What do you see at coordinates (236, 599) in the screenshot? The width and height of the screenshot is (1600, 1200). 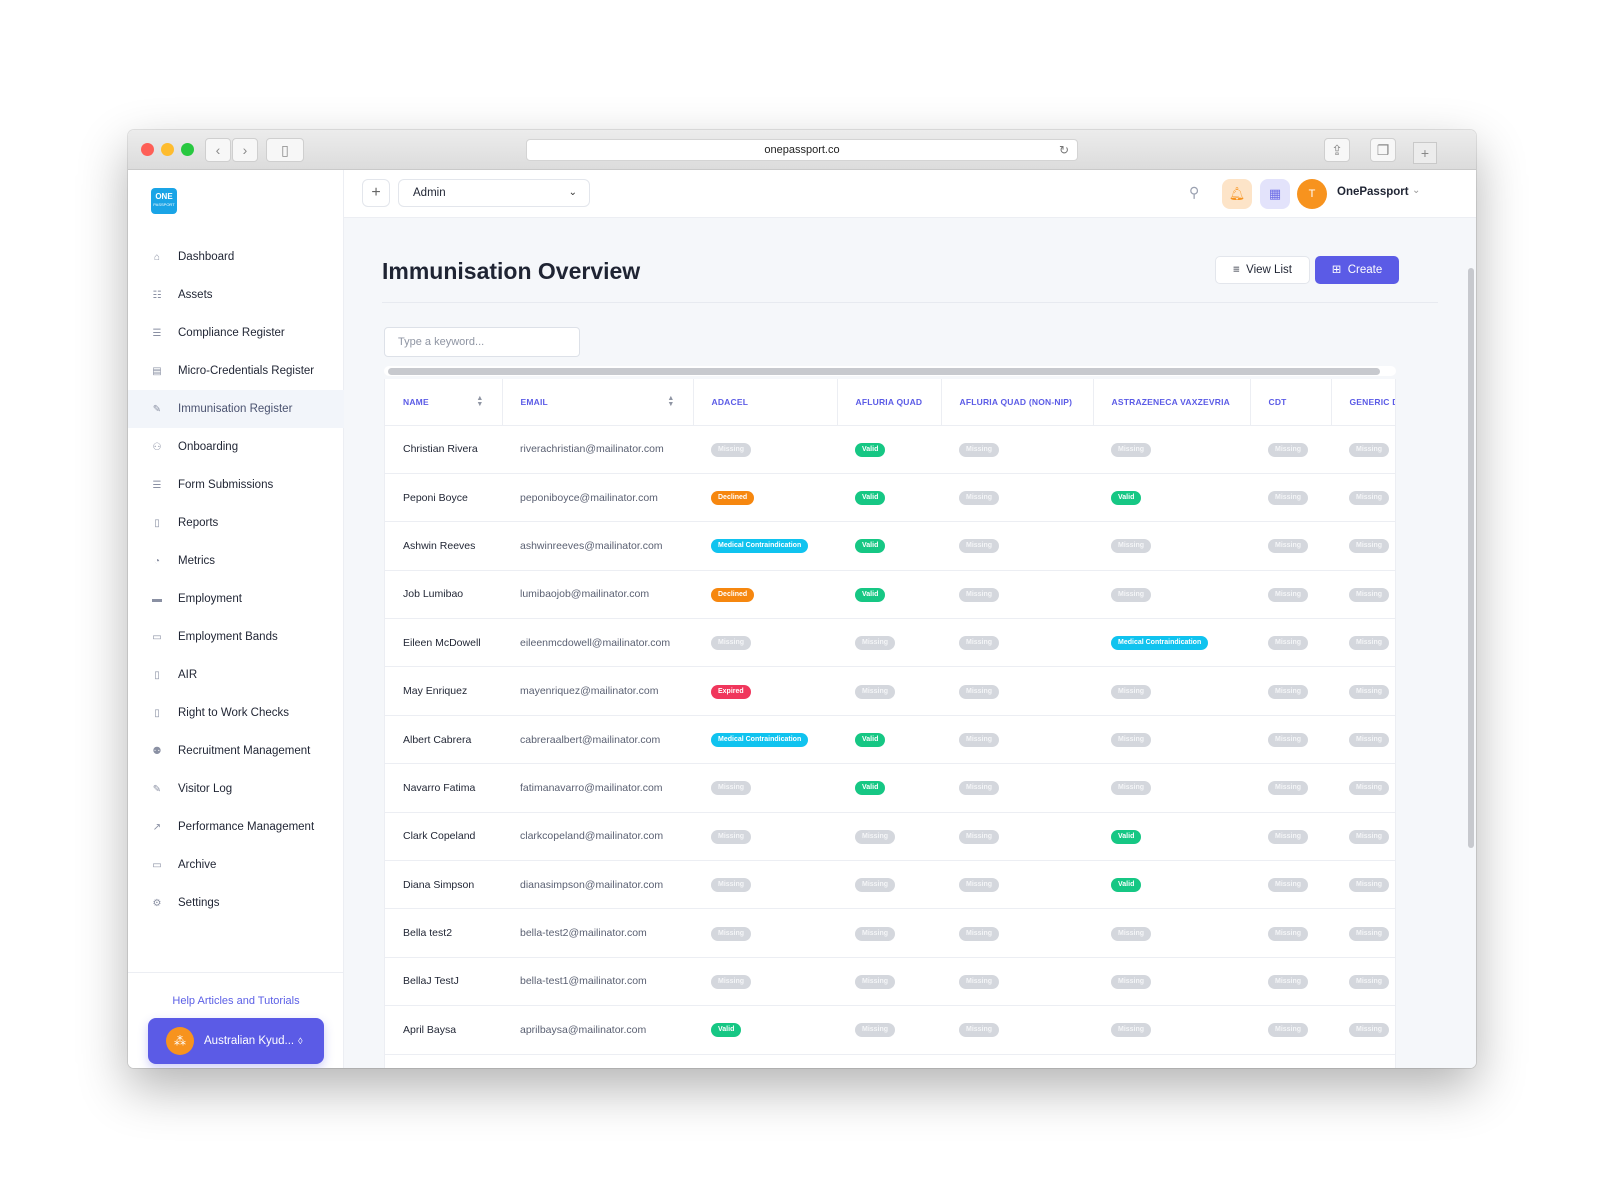 I see `sidebar-item-employment: ▬ Employment` at bounding box center [236, 599].